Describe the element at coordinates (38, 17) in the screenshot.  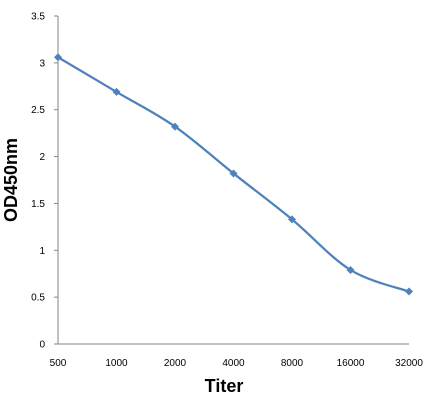
I see `y-tick-label: 3.5` at that location.